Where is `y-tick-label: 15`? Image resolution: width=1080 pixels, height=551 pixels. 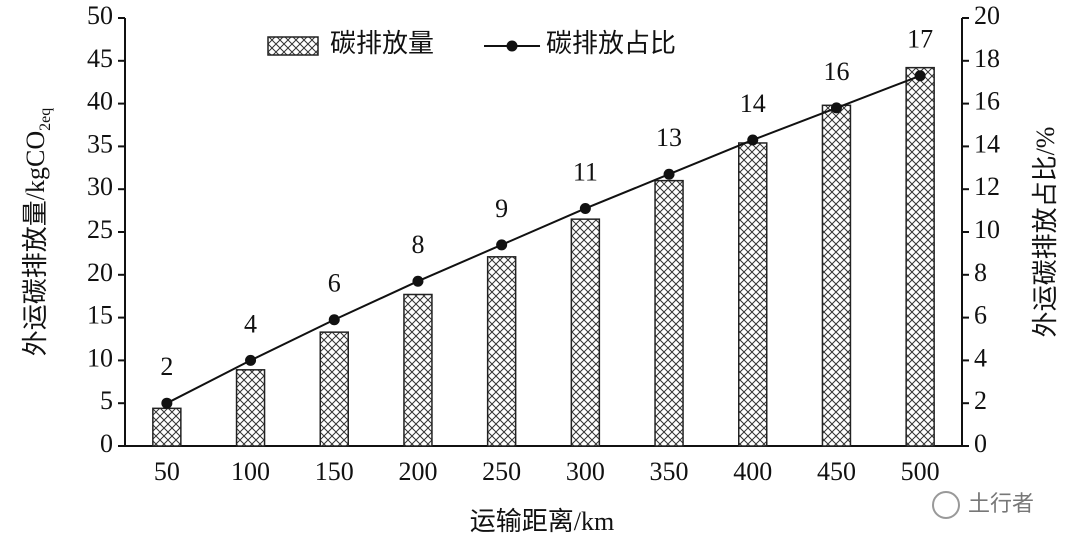
y-tick-label: 15 is located at coordinates (100, 315).